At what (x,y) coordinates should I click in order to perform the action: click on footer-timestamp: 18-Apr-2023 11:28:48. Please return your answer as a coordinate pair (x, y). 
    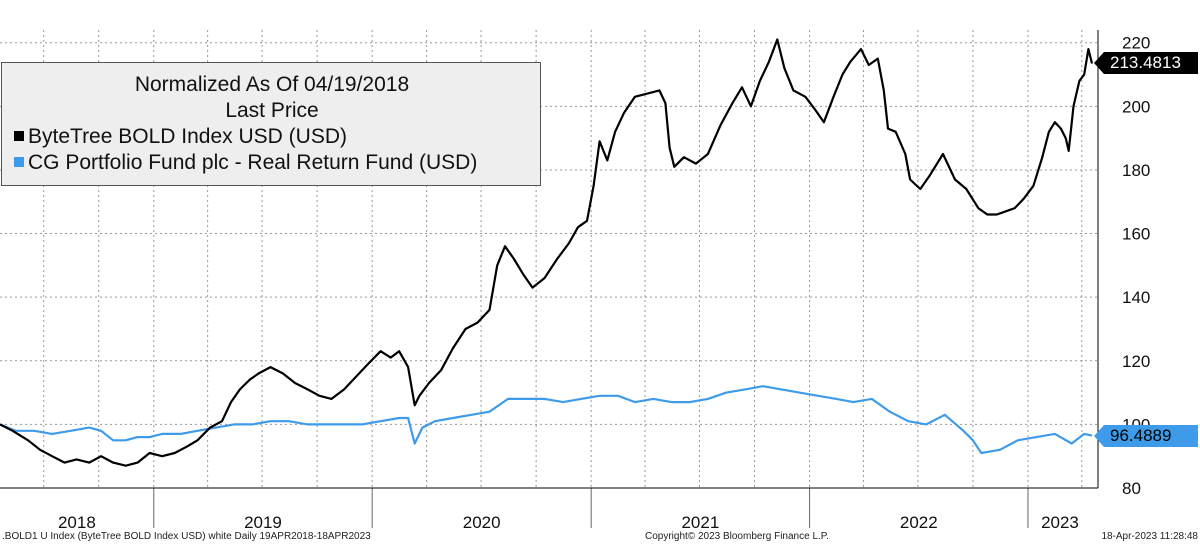
    Looking at the image, I should click on (1149, 536).